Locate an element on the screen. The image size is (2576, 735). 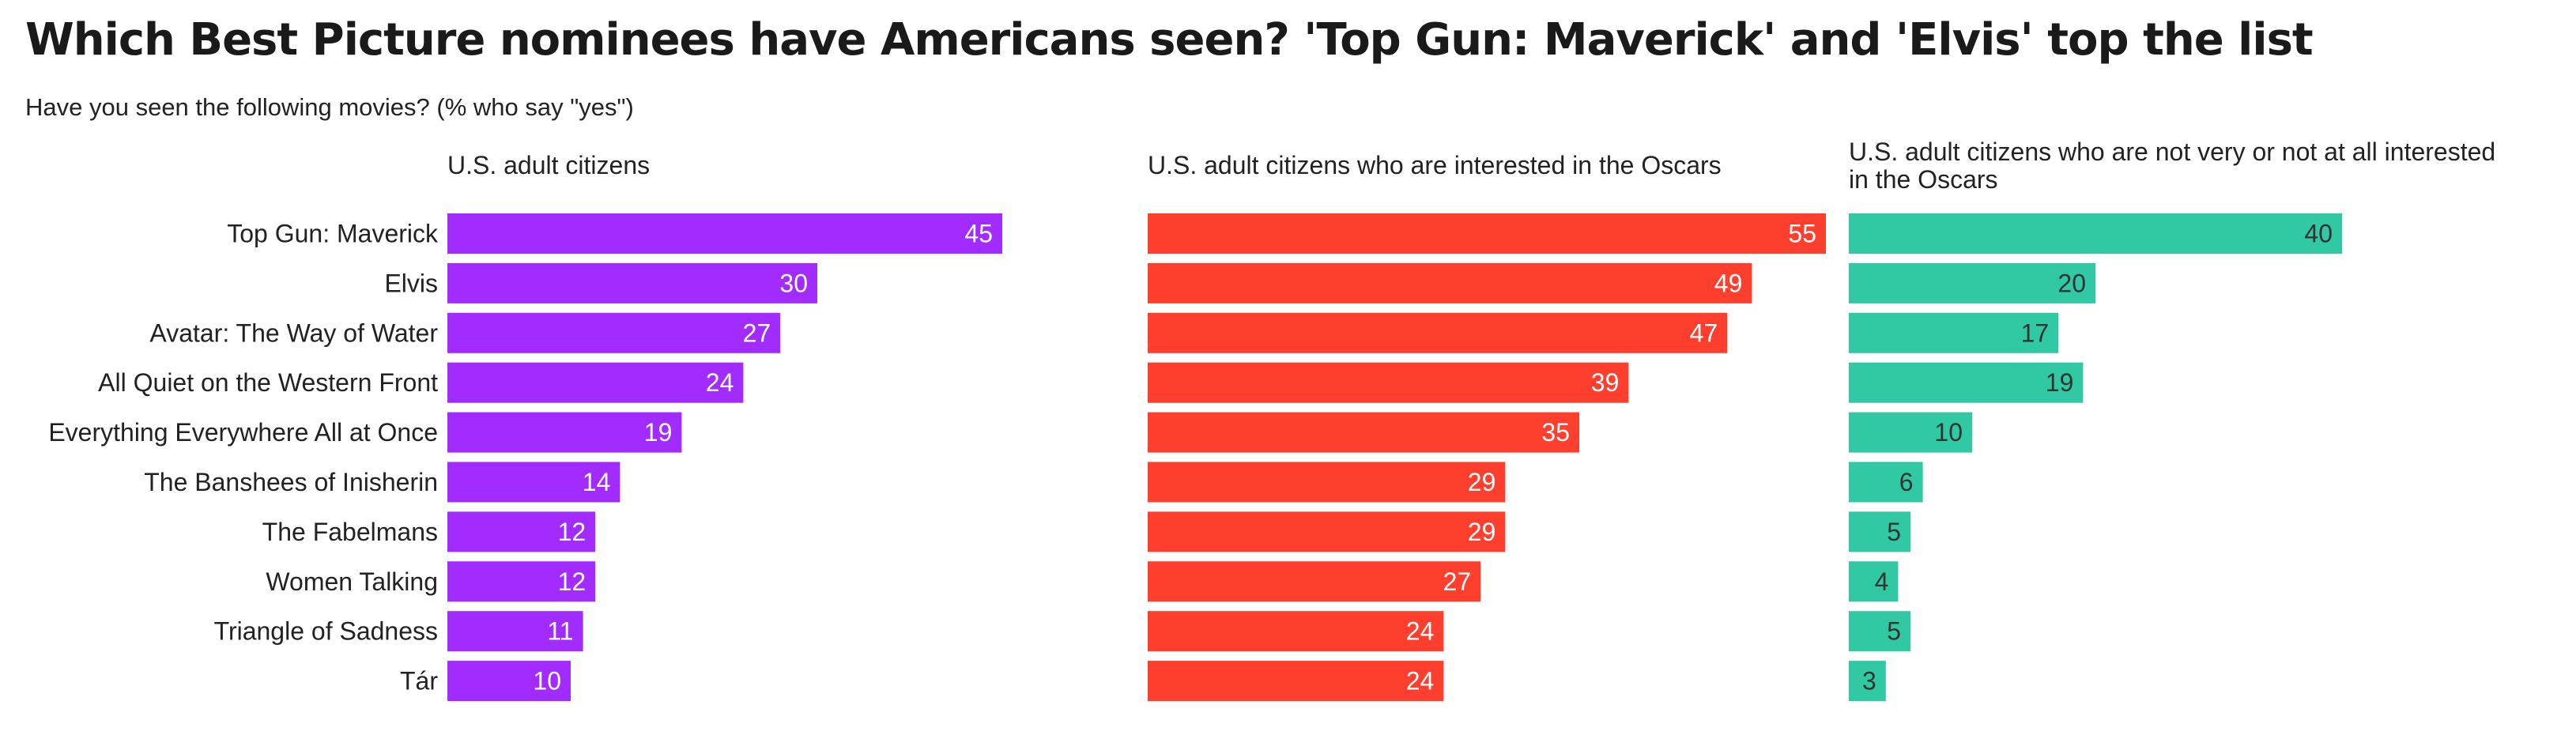
category-label: Avatar: The Way of Water is located at coordinates (293, 332).